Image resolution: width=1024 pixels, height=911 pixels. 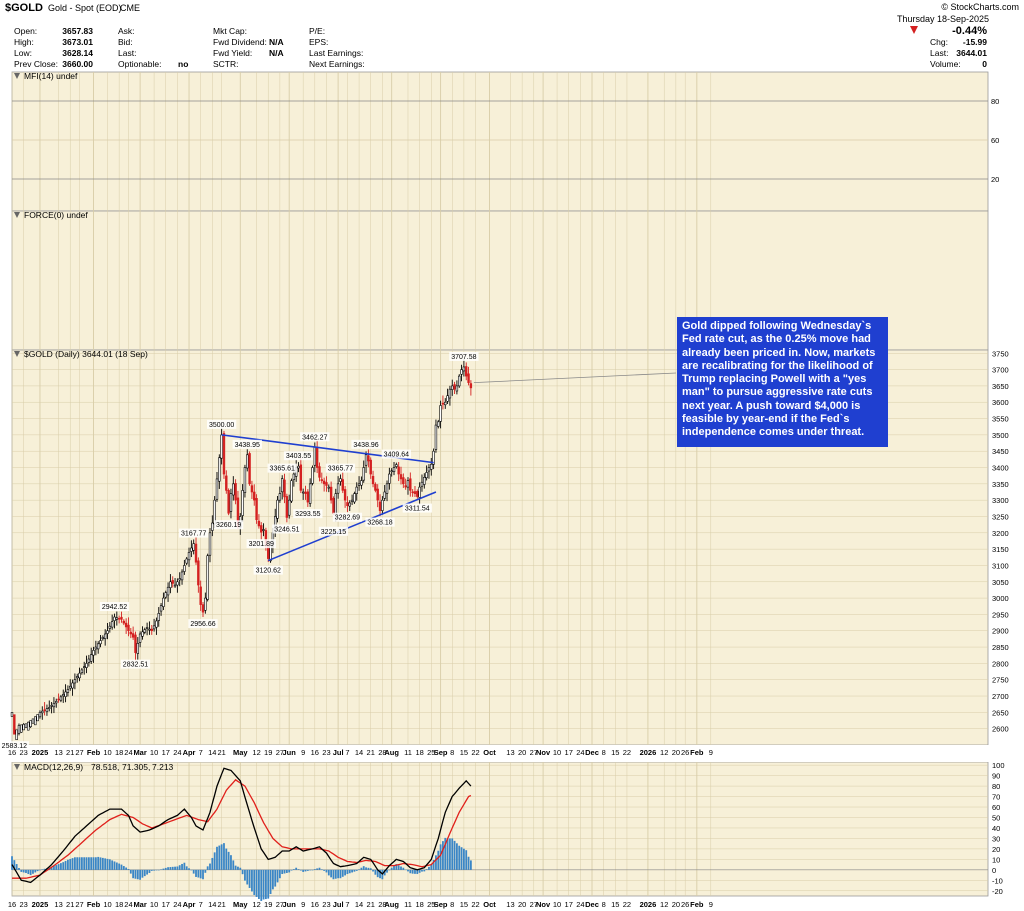 What do you see at coordinates (230, 31) in the screenshot?
I see `mkt-cap-label: Mkt Cap:` at bounding box center [230, 31].